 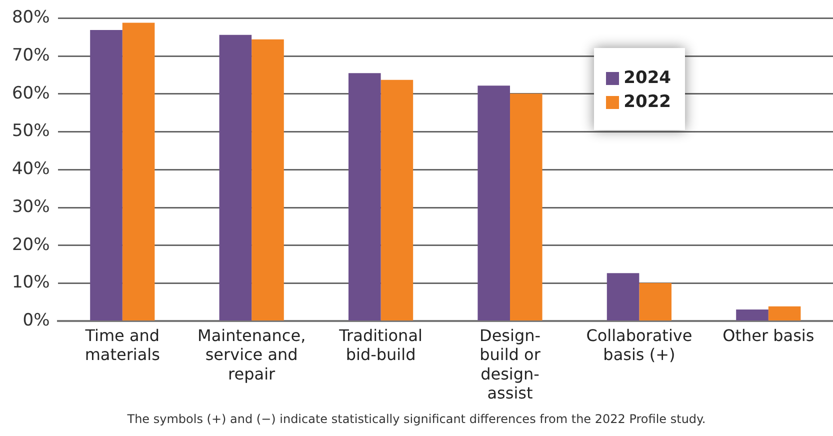 I want to click on text: The symbols (+) and (−) indicate statistically significant differences from the 2022 Profile study., so click(x=416, y=419).